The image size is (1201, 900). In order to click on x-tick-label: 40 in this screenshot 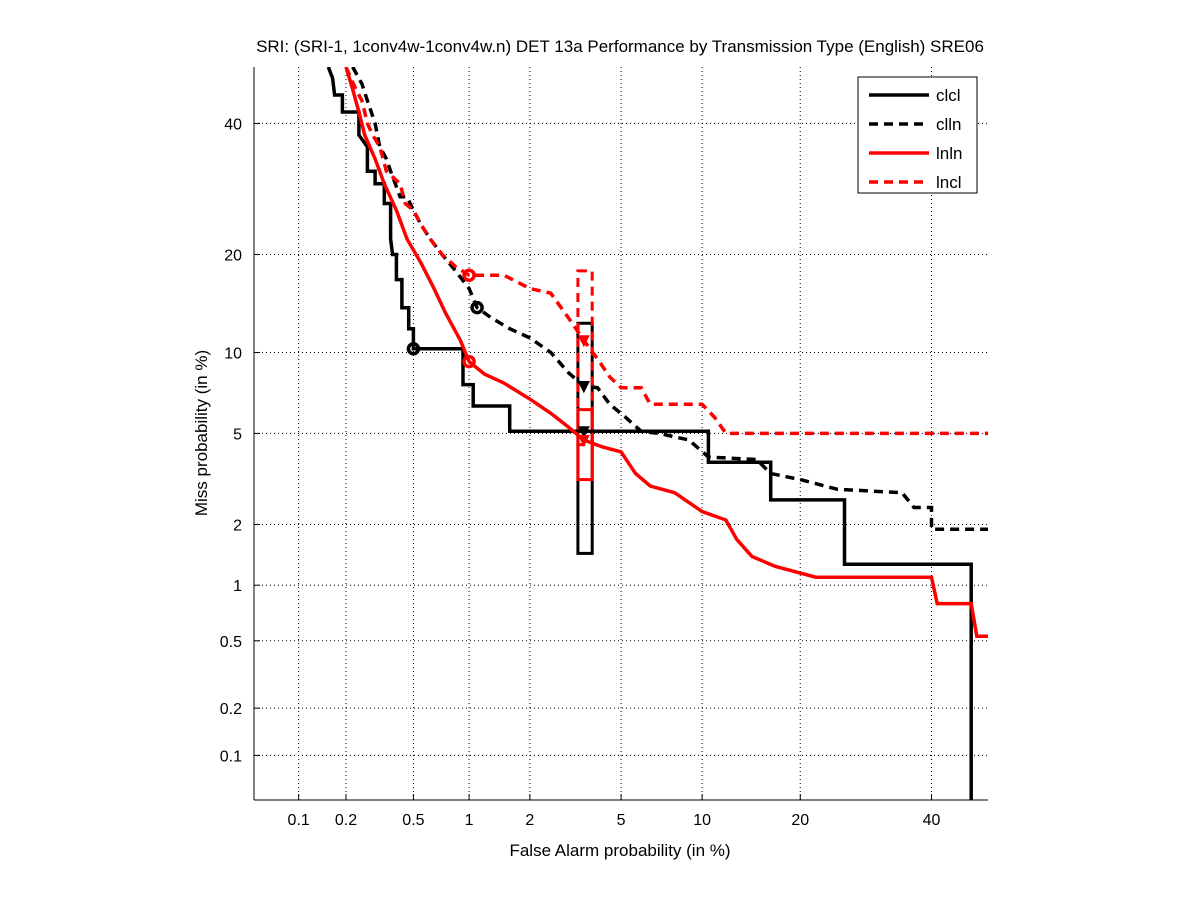, I will do `click(932, 820)`.